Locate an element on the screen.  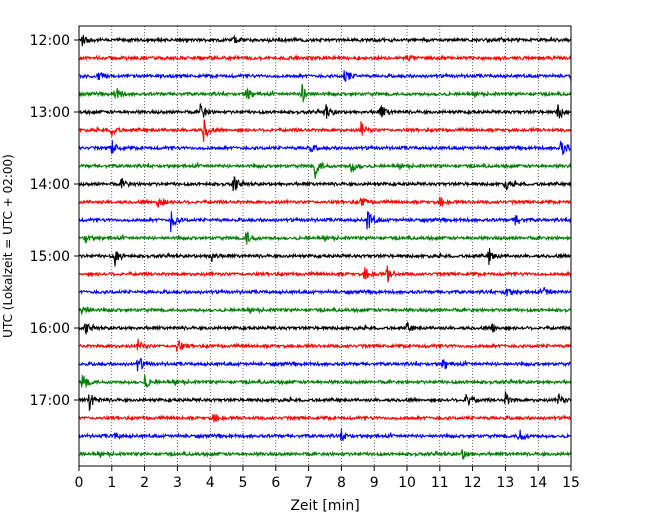
x-axis-label: Zeit [min] is located at coordinates (324, 506).